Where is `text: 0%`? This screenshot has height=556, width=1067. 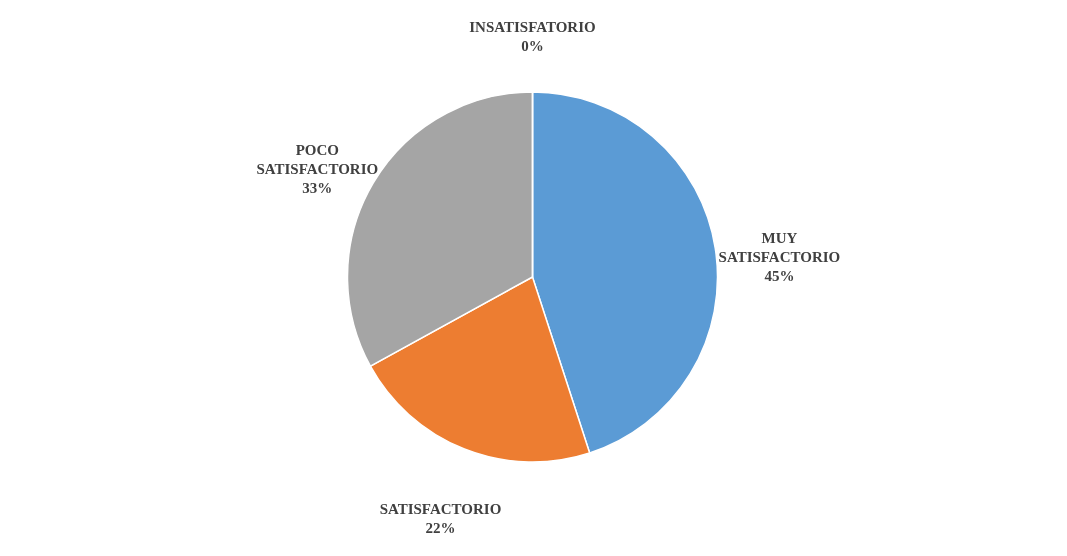 text: 0% is located at coordinates (532, 46).